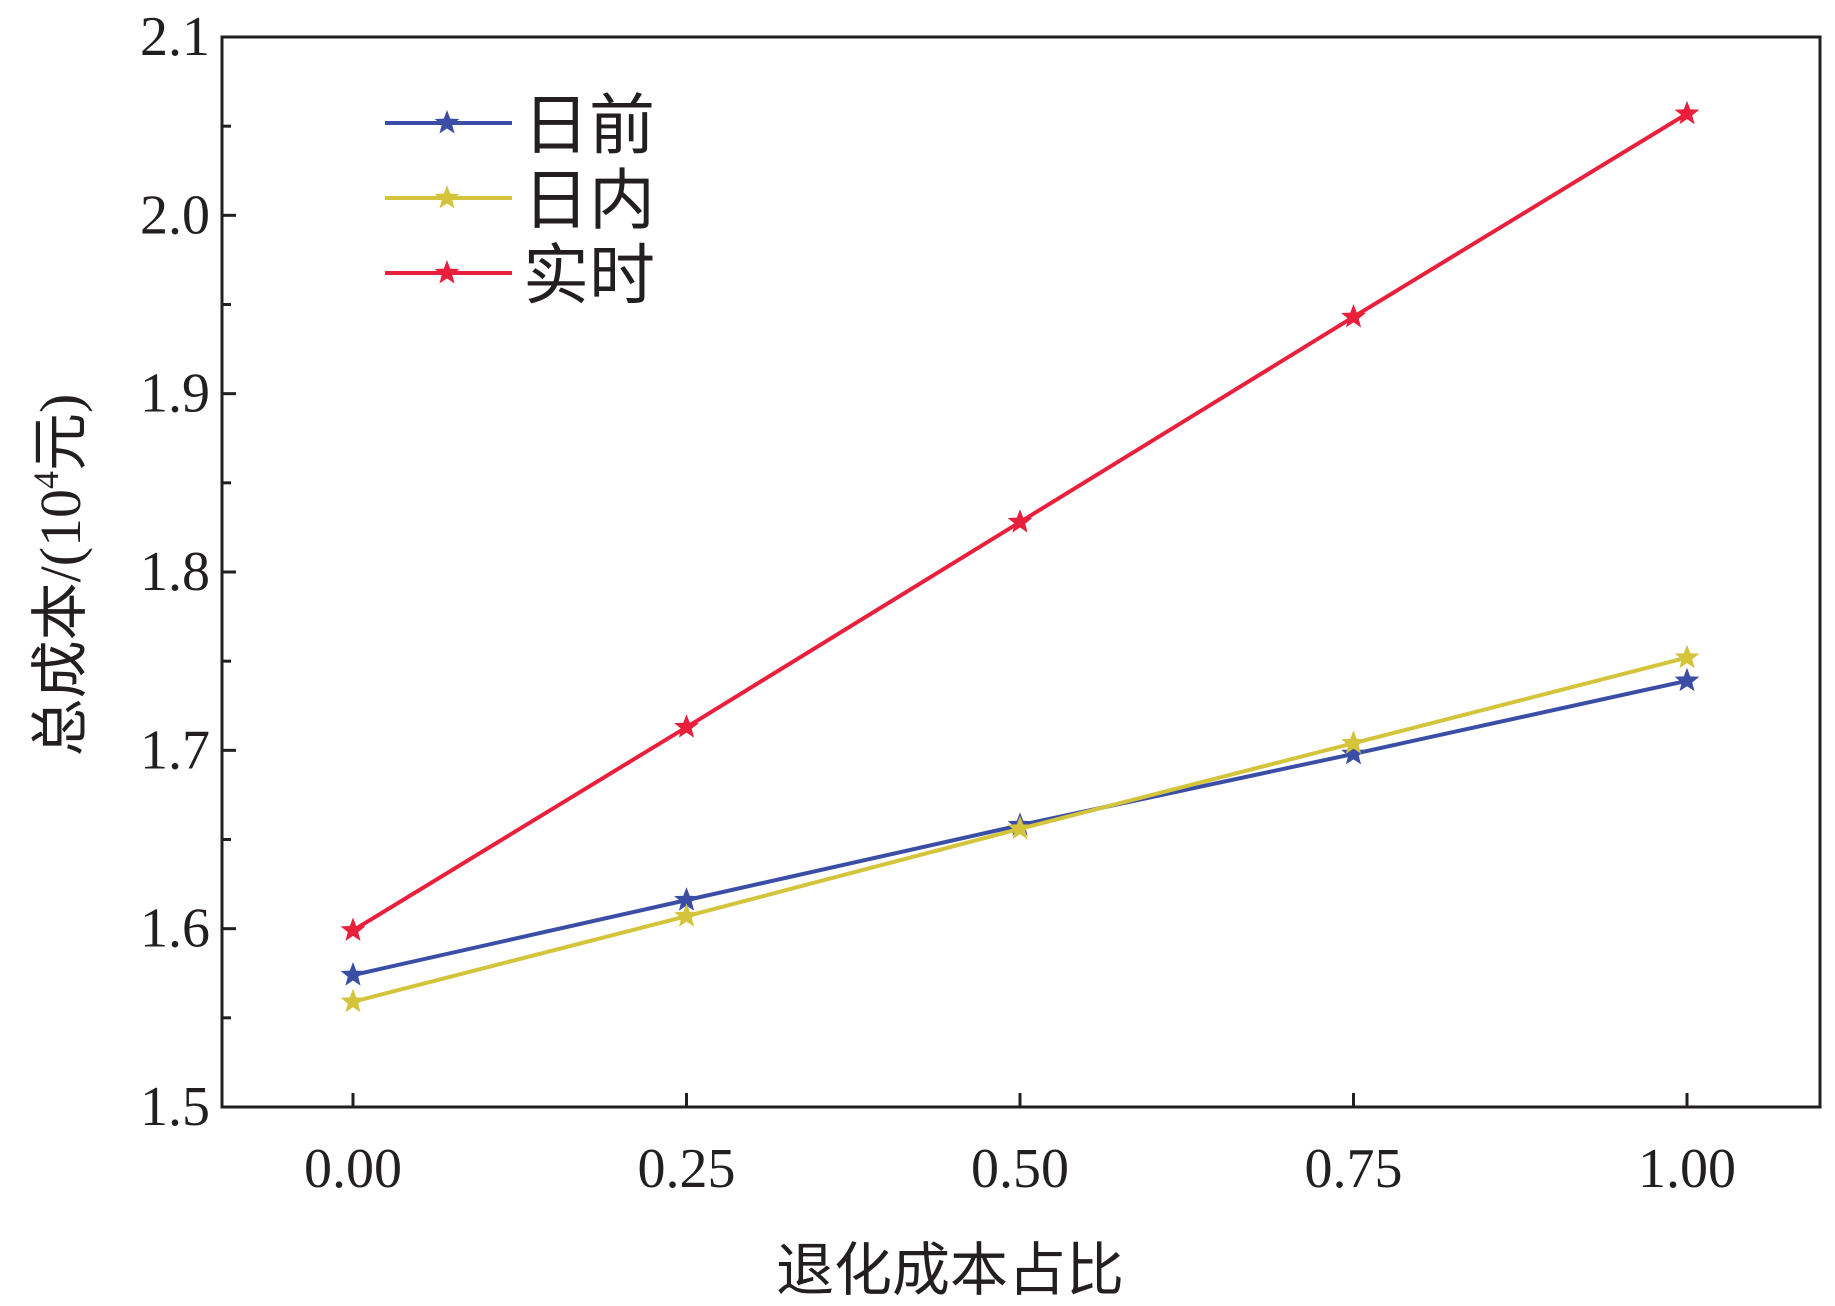 The image size is (1835, 1306). I want to click on y-tick-label: 1.9, so click(175, 394).